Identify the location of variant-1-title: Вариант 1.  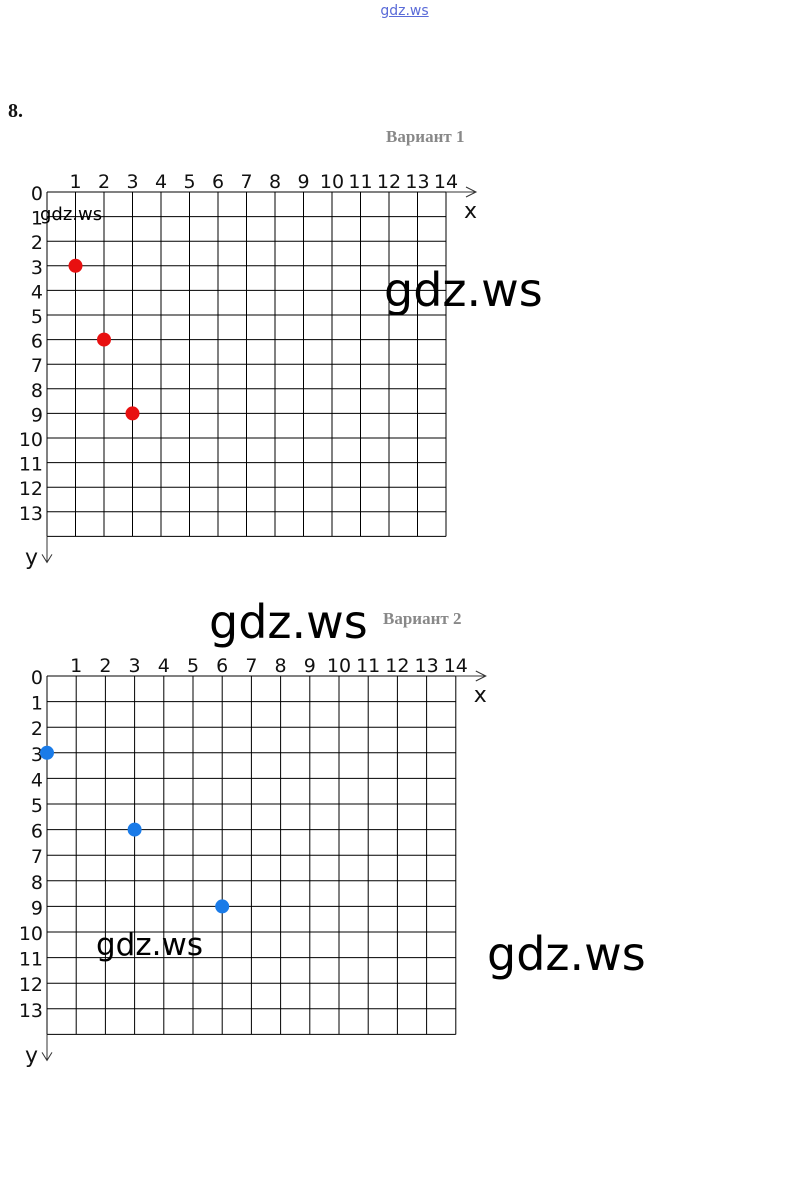
(425, 136).